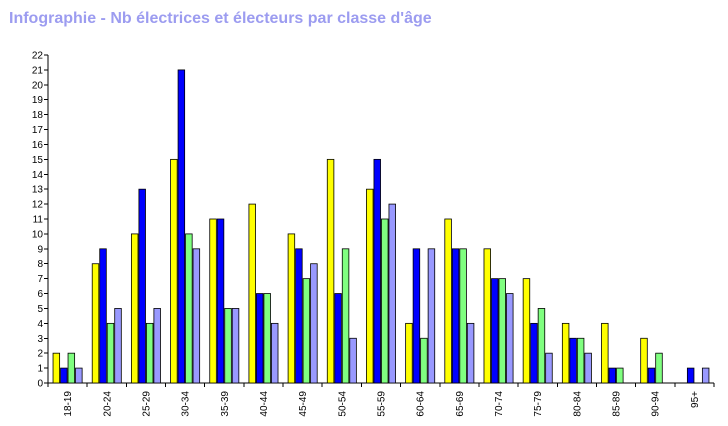  Describe the element at coordinates (40, 249) in the screenshot. I see `y-tick-label: 9` at that location.